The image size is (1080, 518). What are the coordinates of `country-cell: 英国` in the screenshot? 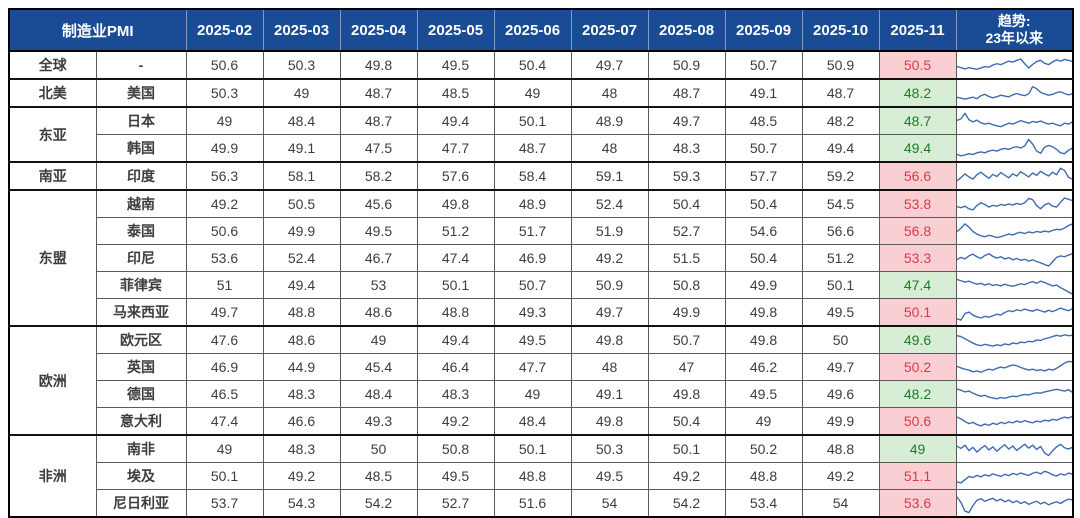 It's located at (141, 367).